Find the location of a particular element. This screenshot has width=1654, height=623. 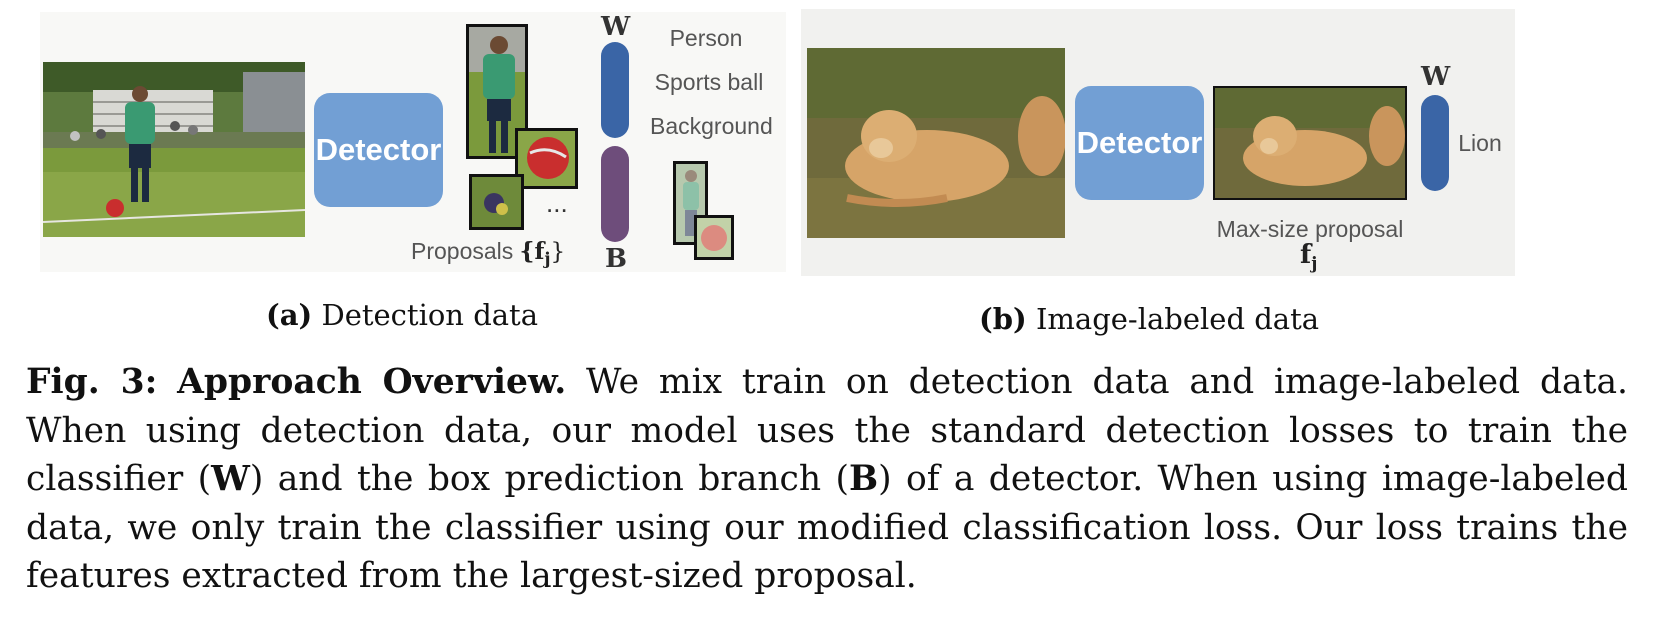

proposals-open: {f is located at coordinates (532, 251).